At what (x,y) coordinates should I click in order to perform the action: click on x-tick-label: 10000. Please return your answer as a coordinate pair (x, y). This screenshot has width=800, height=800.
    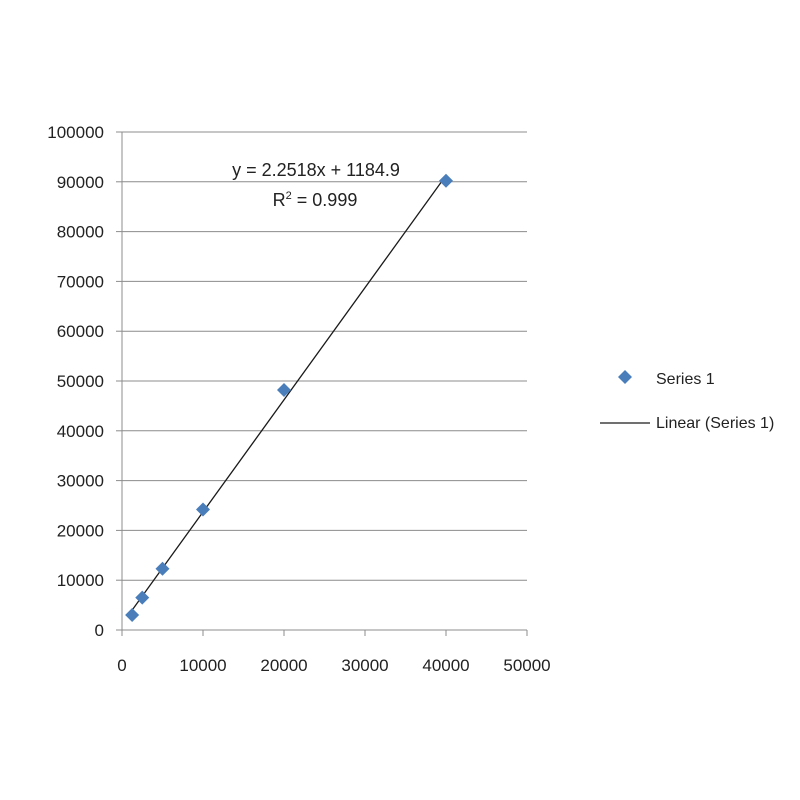
    Looking at the image, I should click on (202, 665).